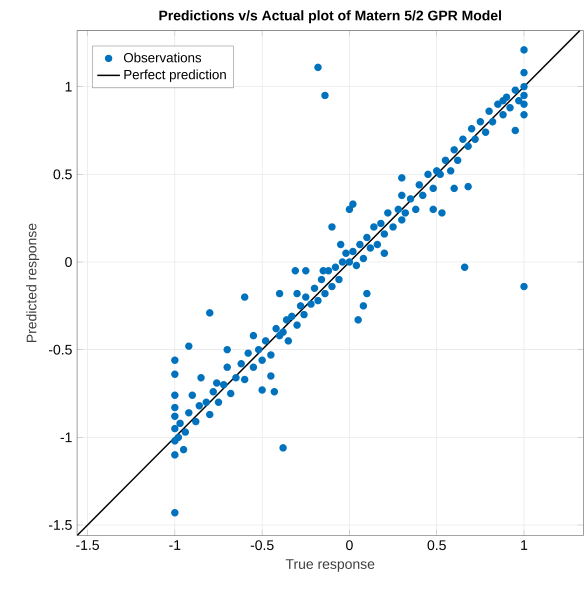  I want to click on x-tick-label: 0.5, so click(437, 545).